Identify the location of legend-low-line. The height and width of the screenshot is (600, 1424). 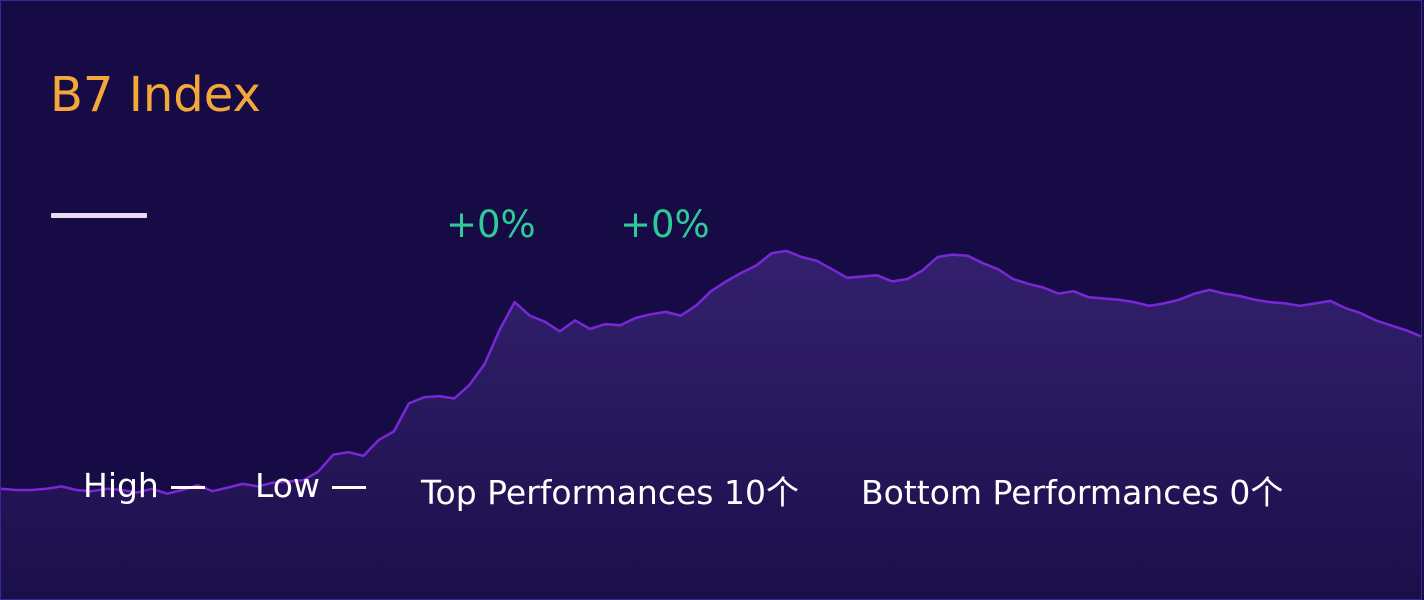
(349, 487).